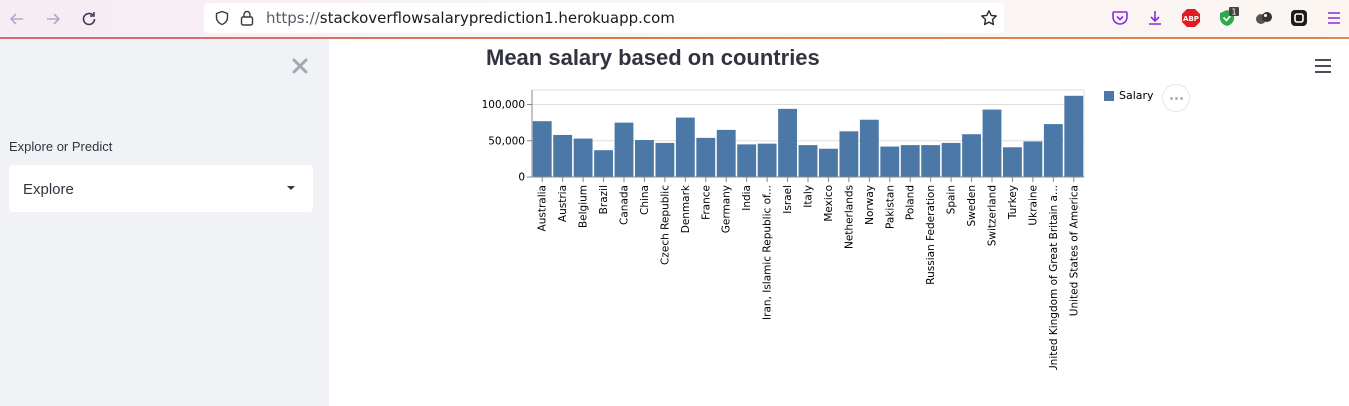  I want to click on reload-icon, so click(89, 19).